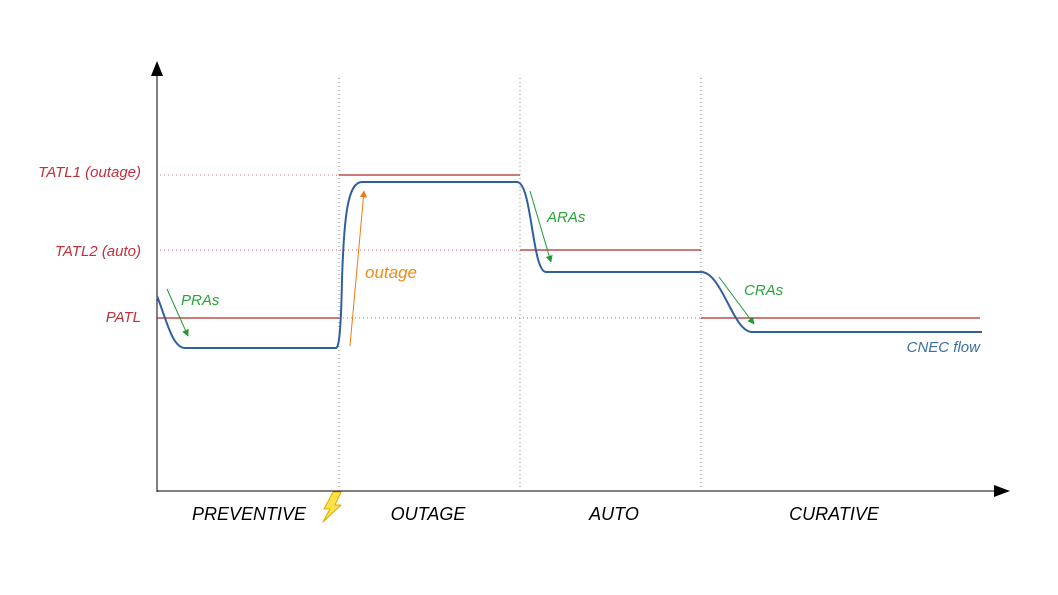 This screenshot has height=595, width=1058. I want to click on phase-label-outage: OUTAGE, so click(429, 514).